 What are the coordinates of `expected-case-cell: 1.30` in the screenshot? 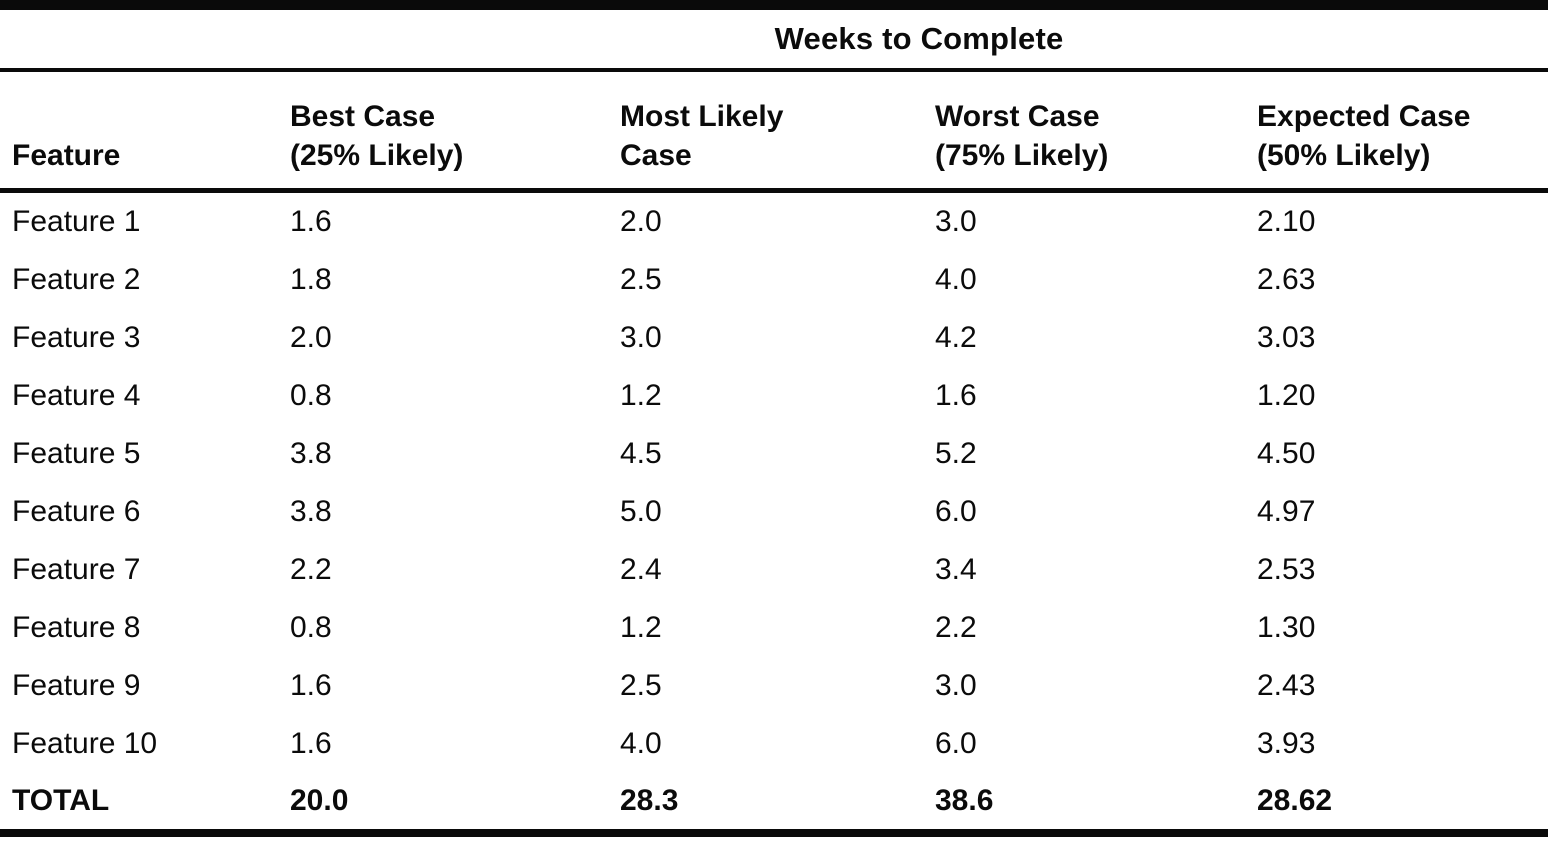 It's located at (1286, 627).